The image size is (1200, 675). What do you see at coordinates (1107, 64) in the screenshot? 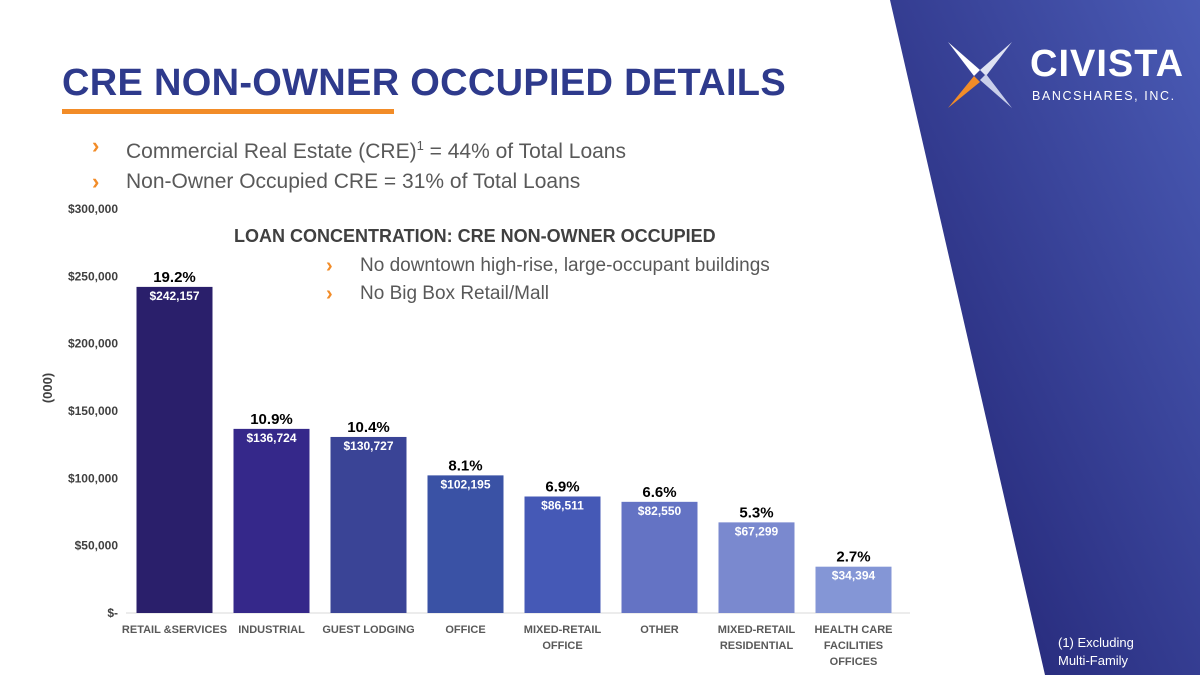
I see `logo-wordmark: CIVISTA` at bounding box center [1107, 64].